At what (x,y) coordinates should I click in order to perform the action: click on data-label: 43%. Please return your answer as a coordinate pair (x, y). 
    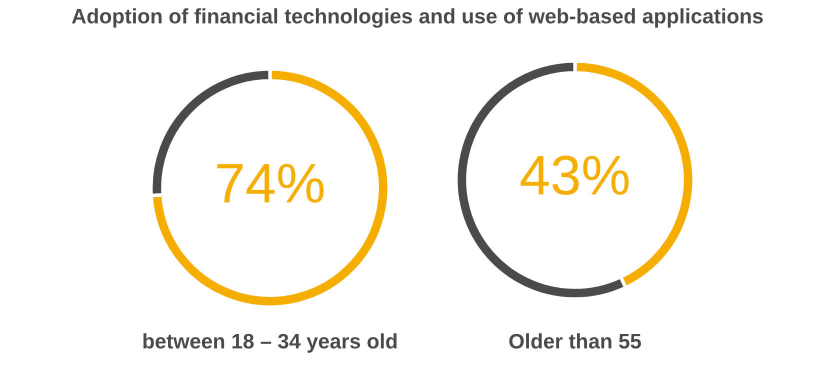
    Looking at the image, I should click on (574, 175).